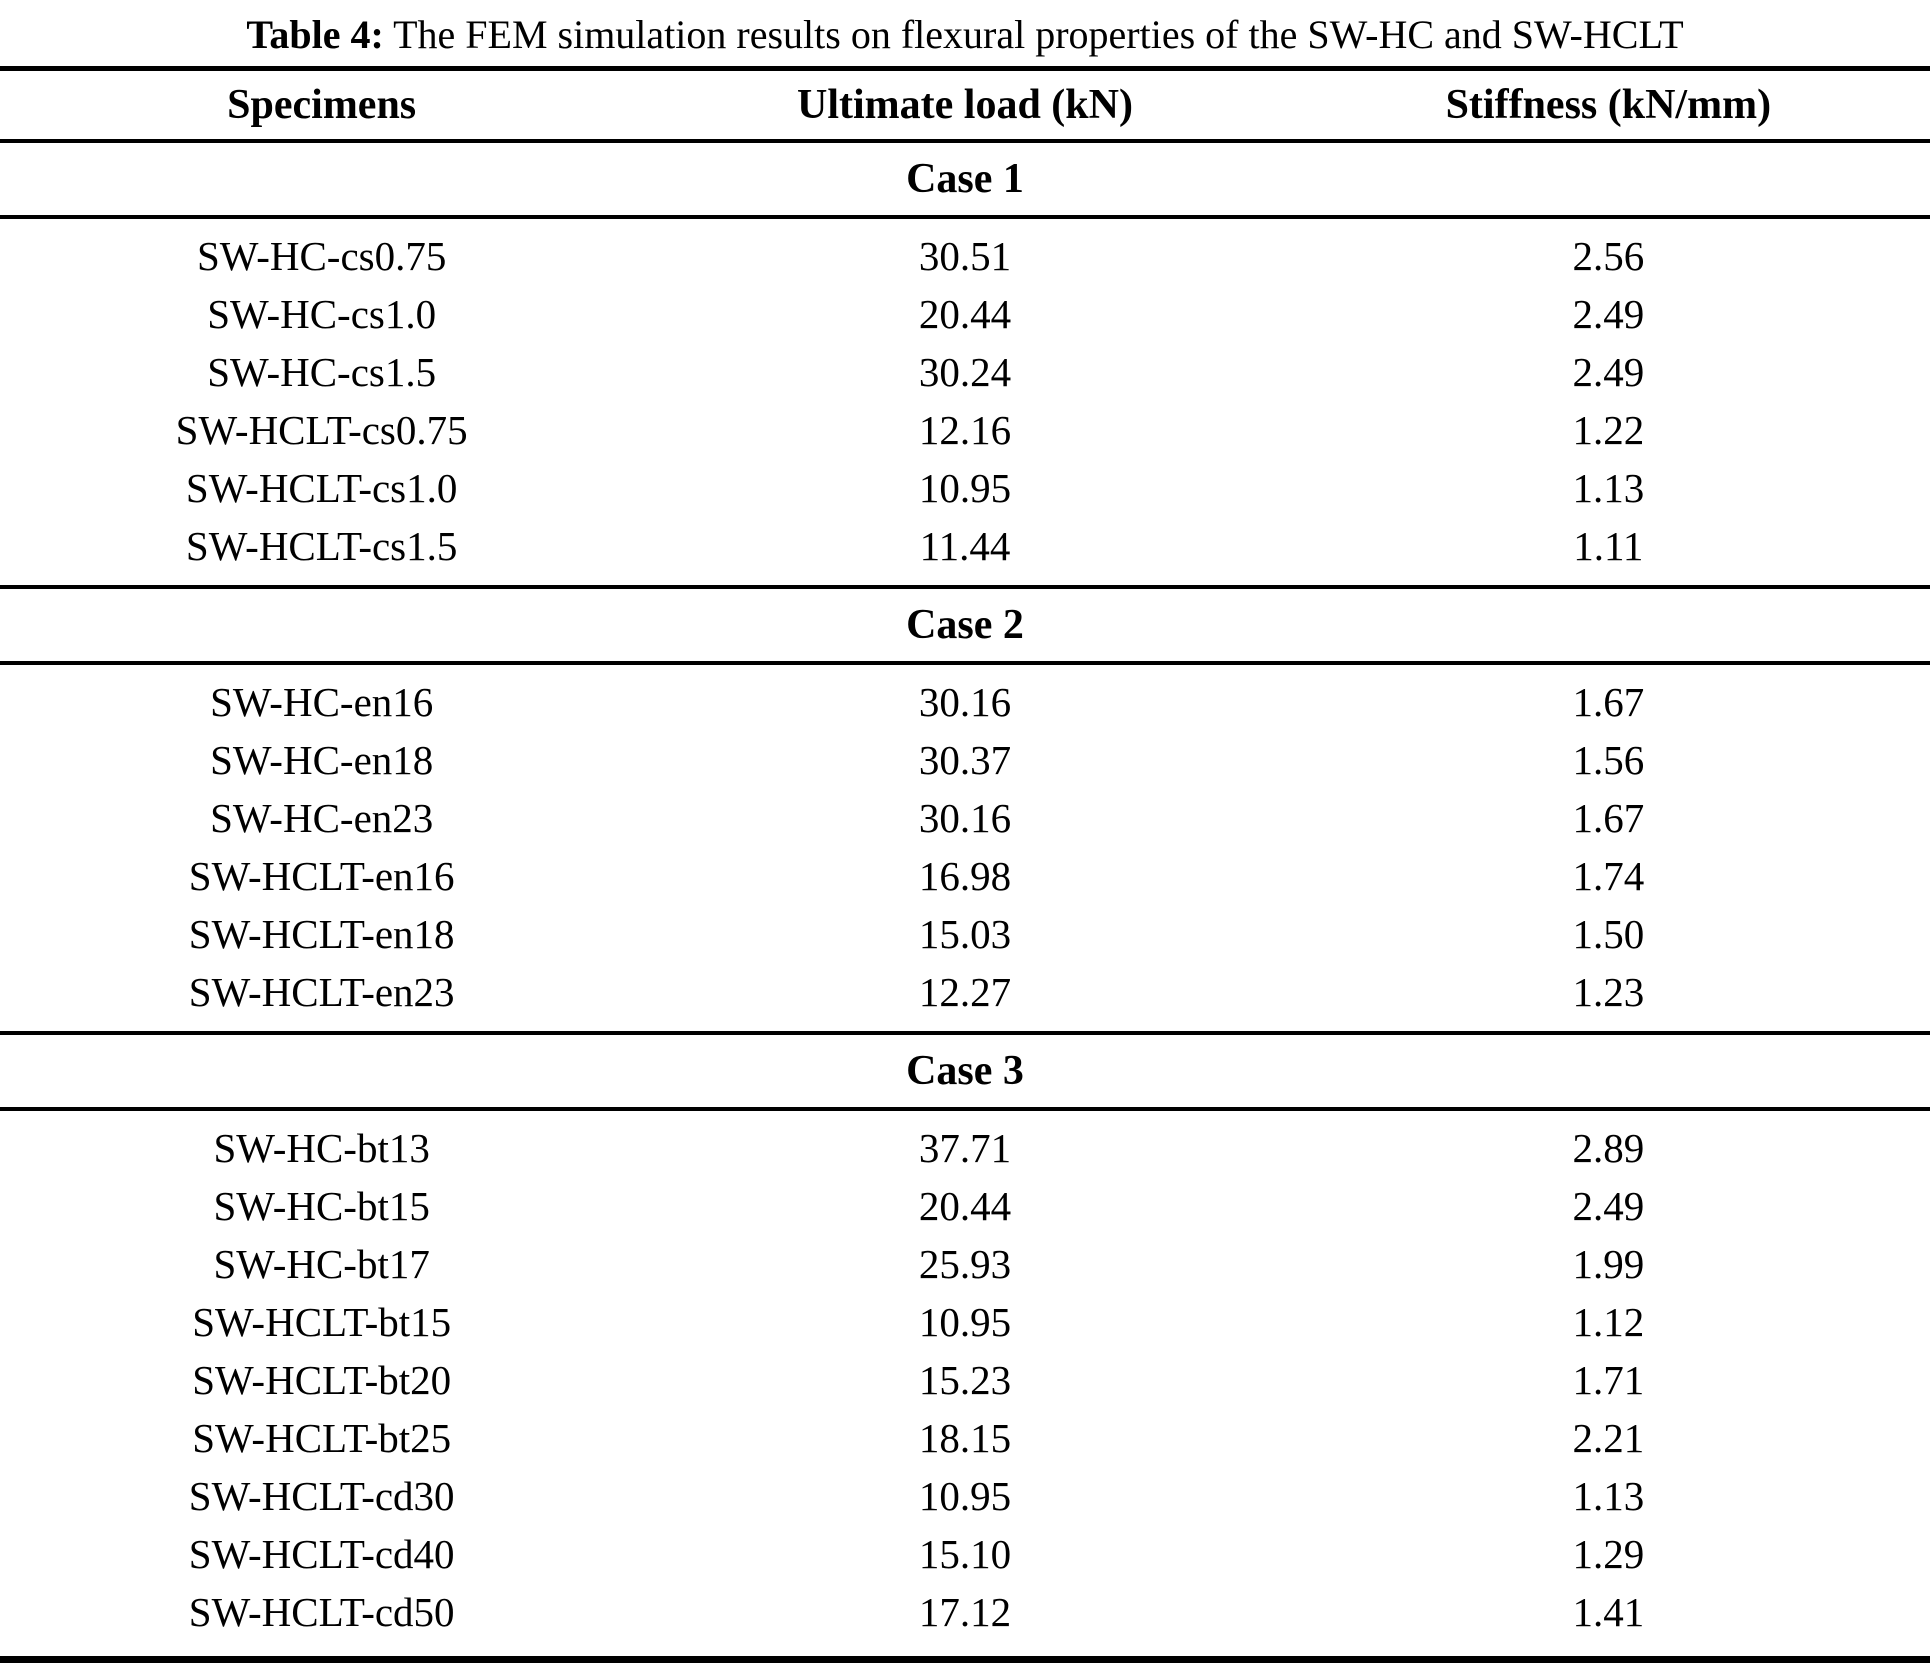 Image resolution: width=1930 pixels, height=1667 pixels. Describe the element at coordinates (321, 876) in the screenshot. I see `specimen-cell: SW-HCLT-en16` at that location.